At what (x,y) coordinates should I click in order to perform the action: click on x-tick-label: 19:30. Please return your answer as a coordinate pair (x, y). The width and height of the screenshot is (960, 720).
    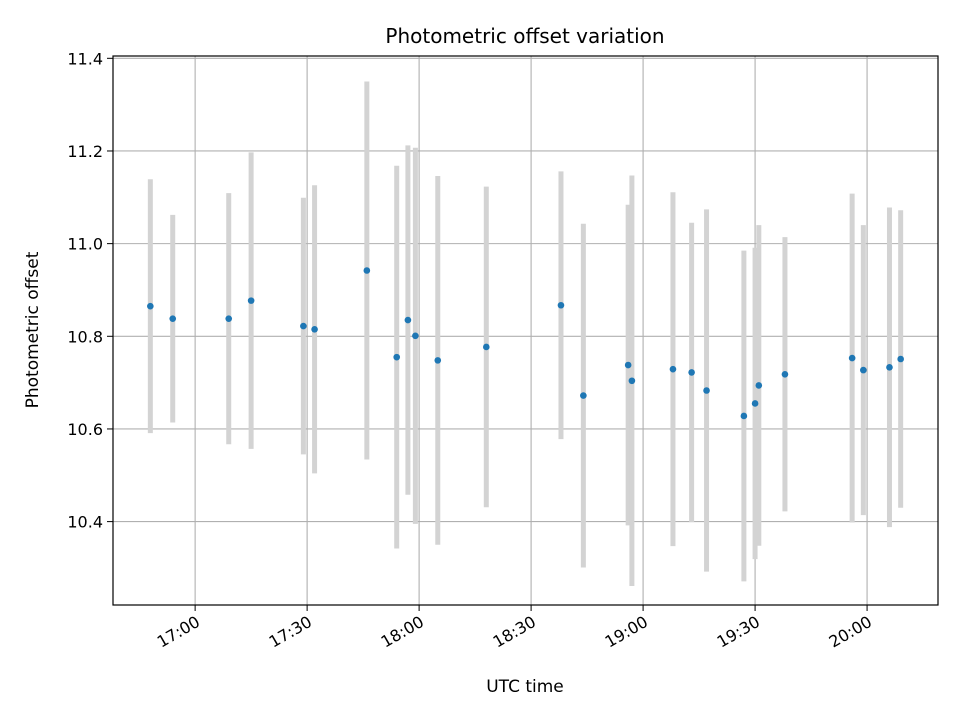
    Looking at the image, I should click on (738, 632).